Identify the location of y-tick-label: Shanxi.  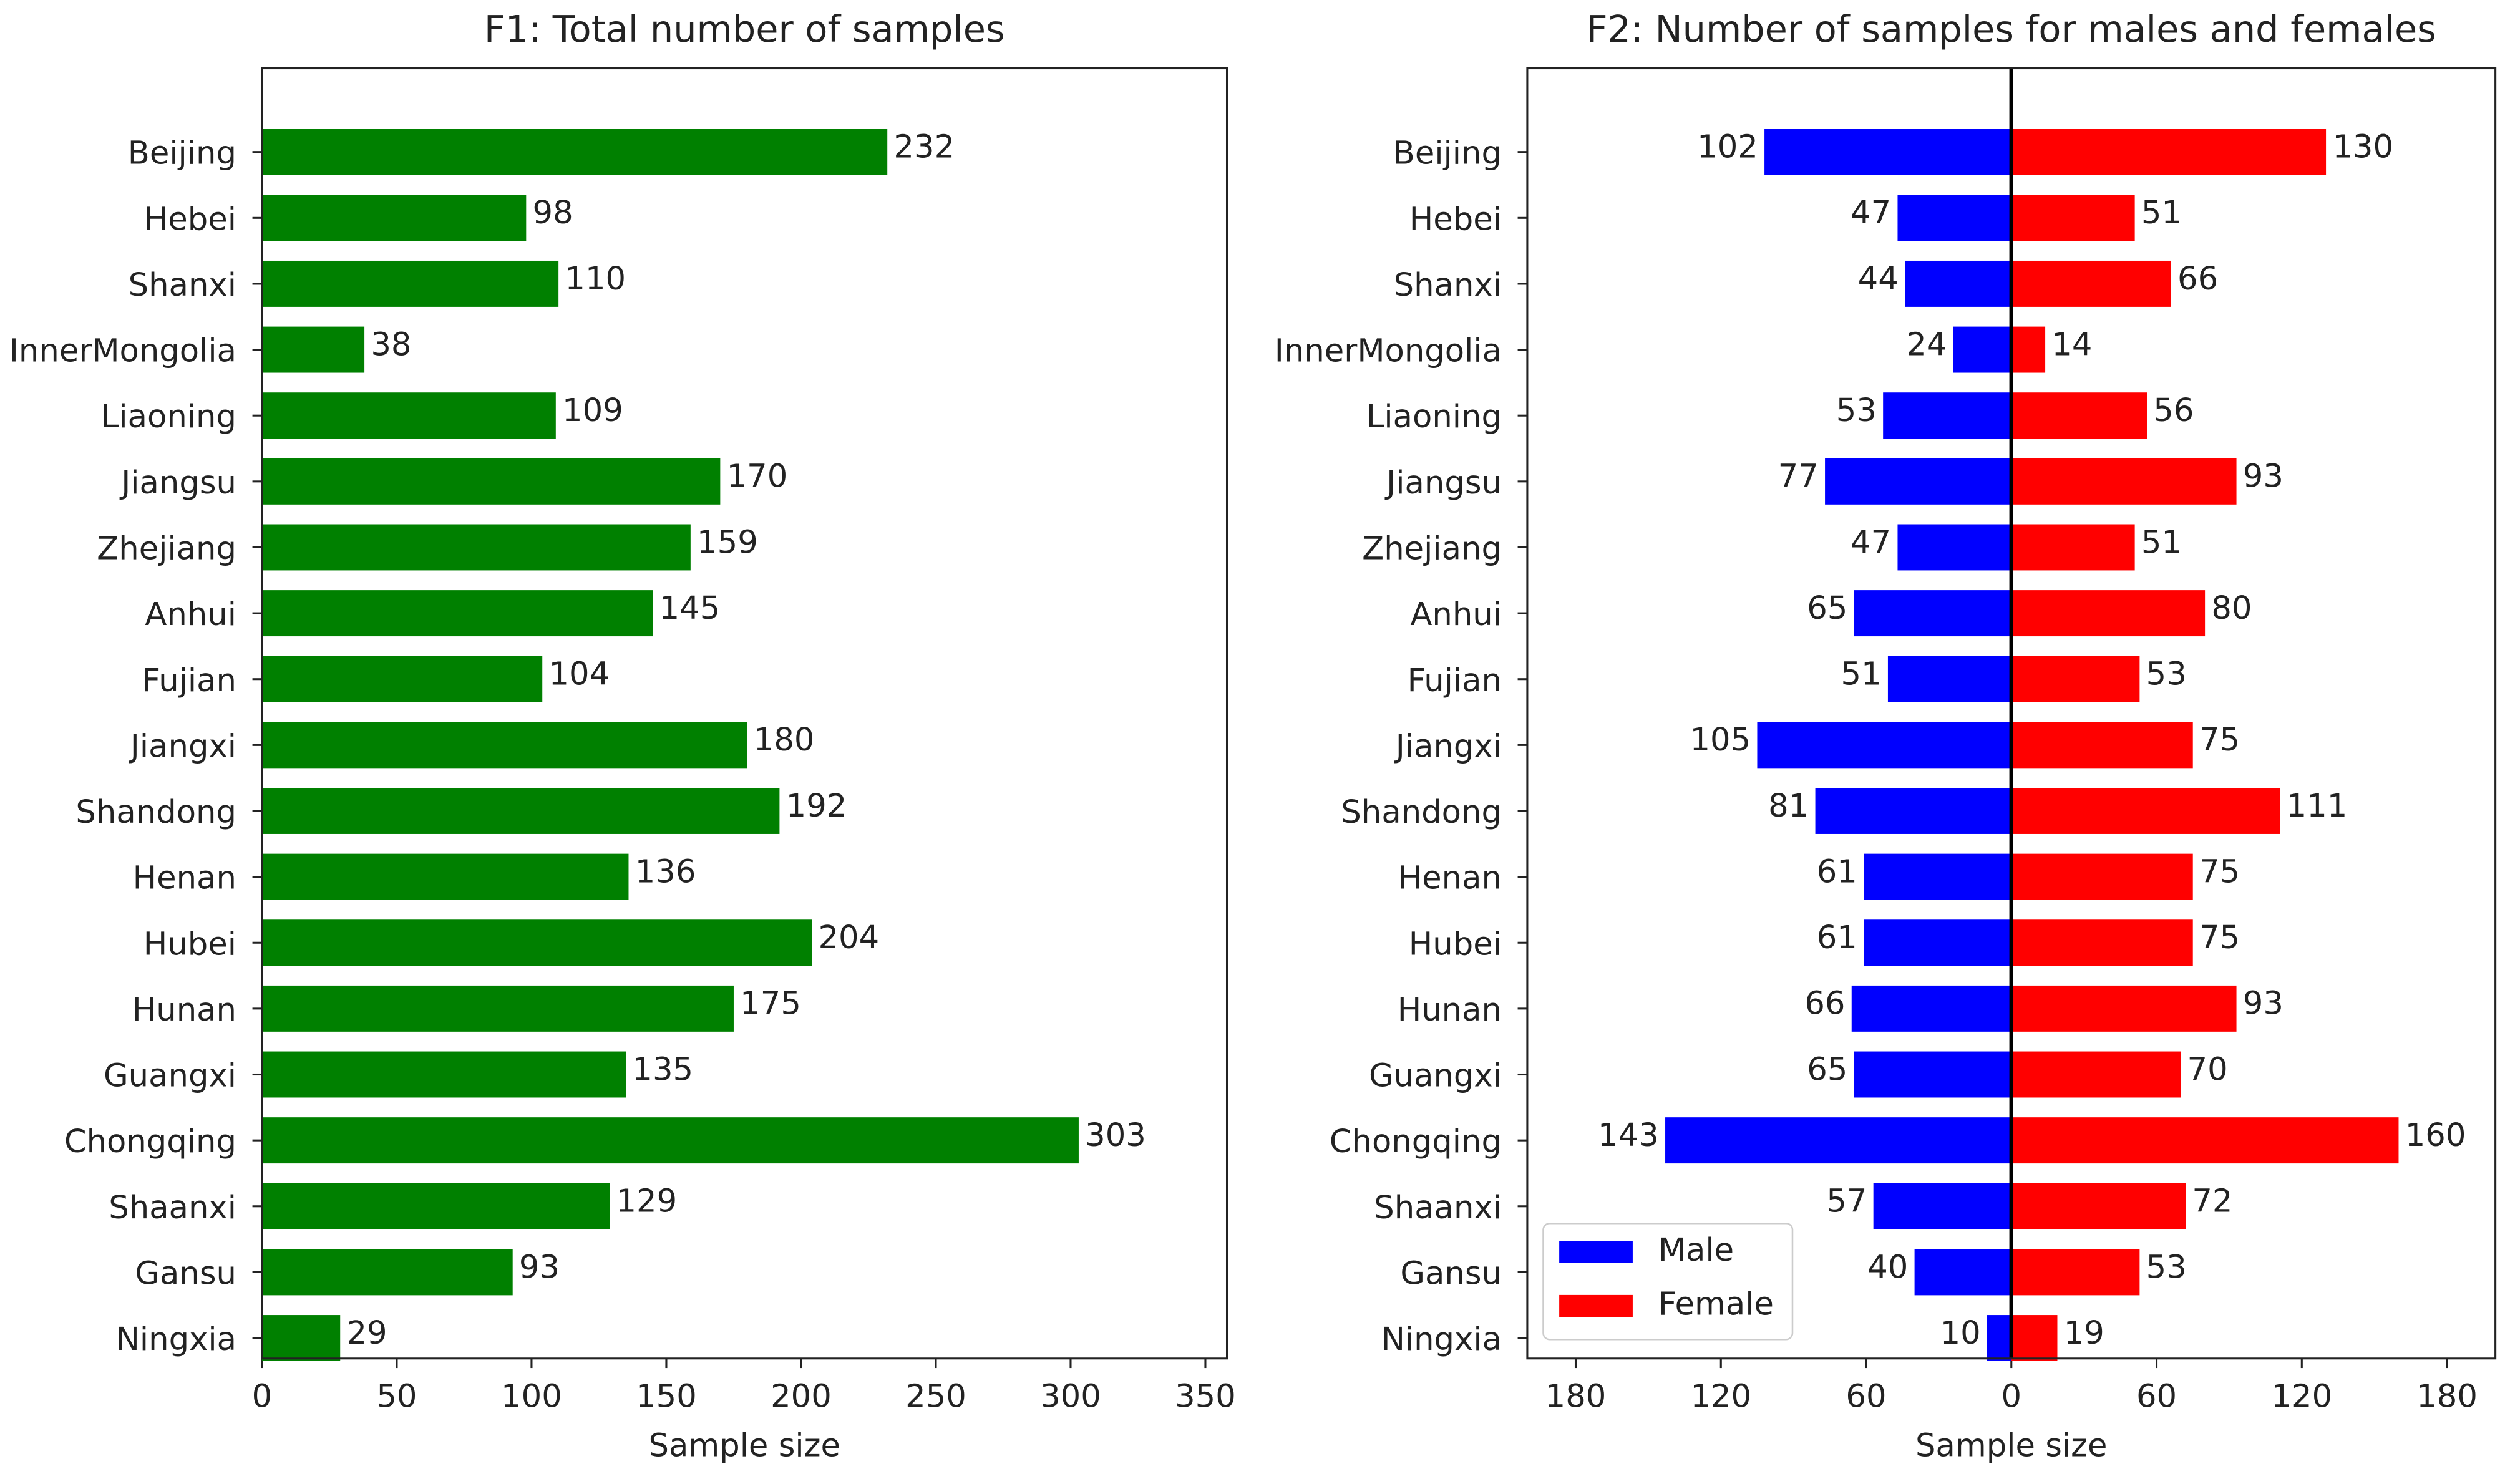
(182, 285).